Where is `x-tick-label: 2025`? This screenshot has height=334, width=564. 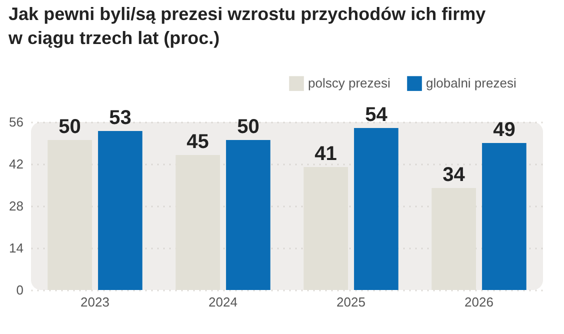 x-tick-label: 2025 is located at coordinates (351, 302).